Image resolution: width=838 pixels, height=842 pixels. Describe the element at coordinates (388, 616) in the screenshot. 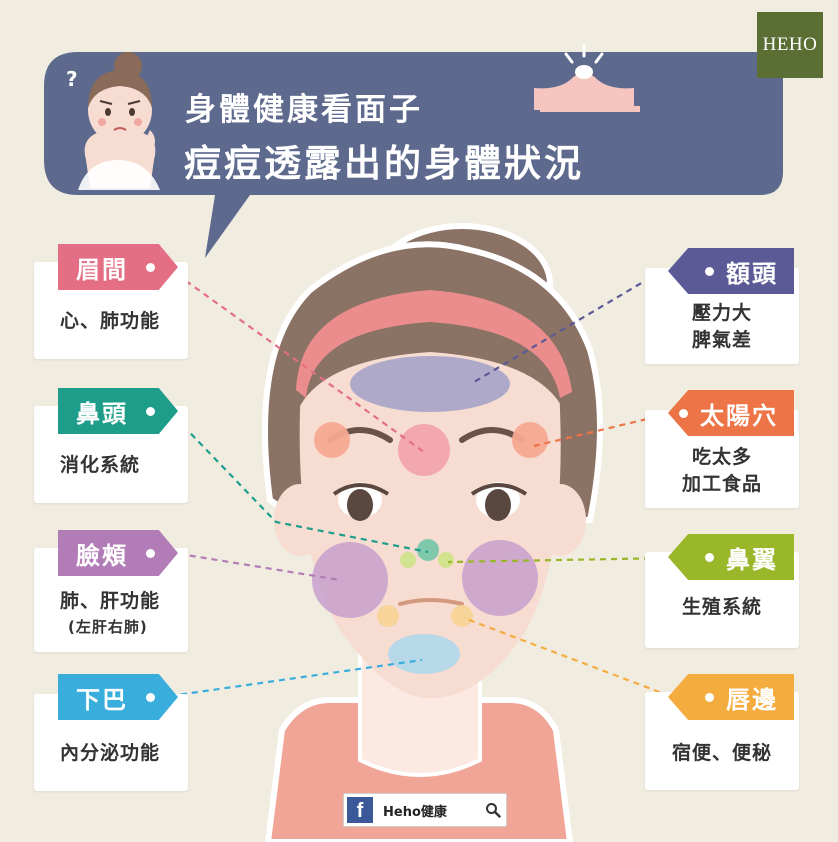

I see `zone-lip-left` at that location.